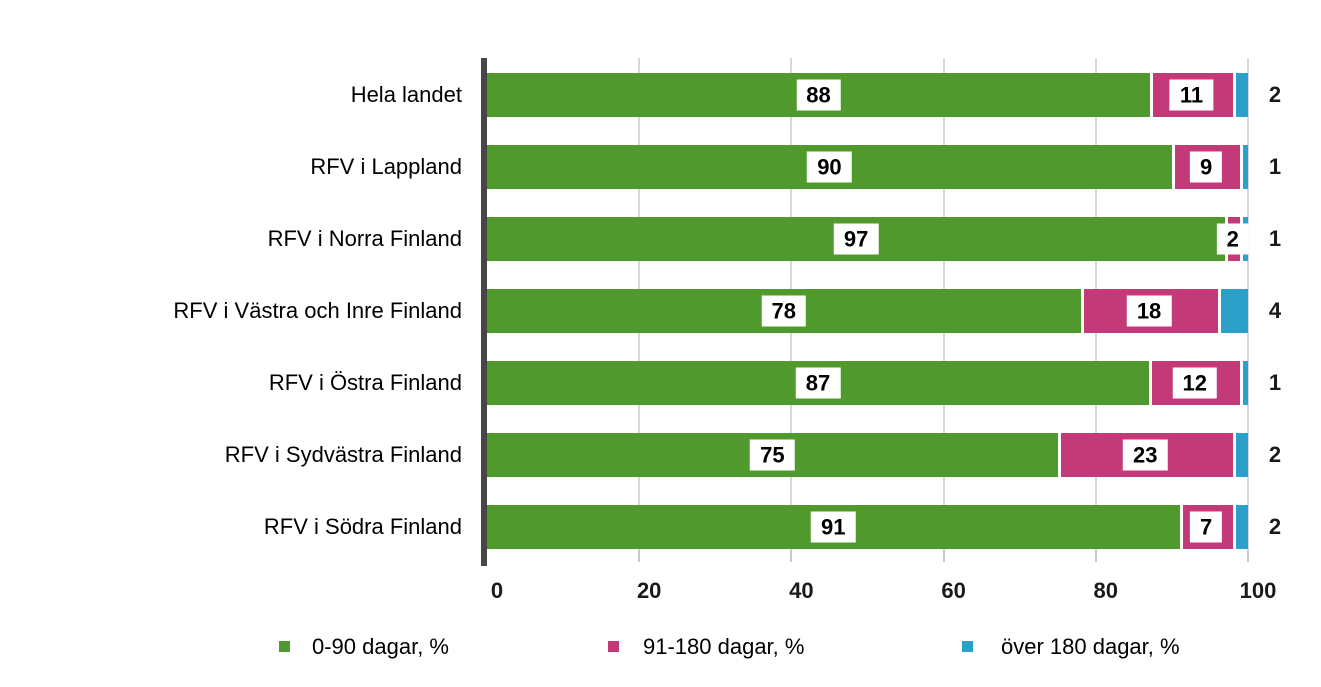  Describe the element at coordinates (1145, 455) in the screenshot. I see `pink-value-label: 23` at that location.